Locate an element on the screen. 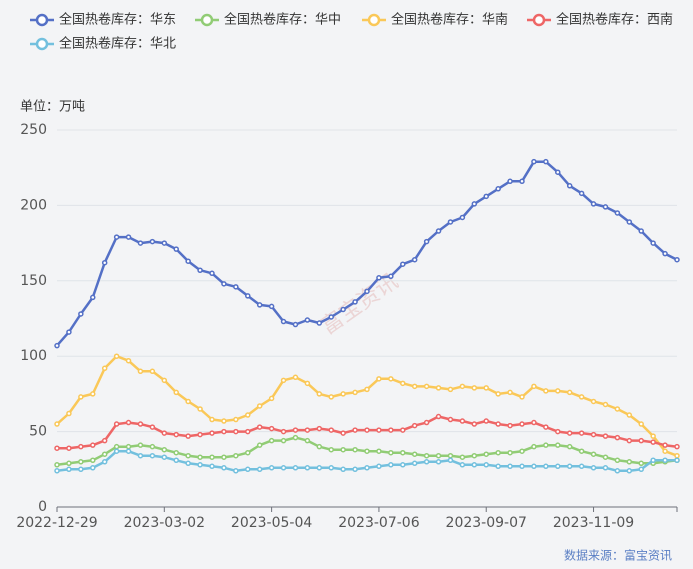 The image size is (693, 569). y-tick-label: 250 is located at coordinates (33, 130).